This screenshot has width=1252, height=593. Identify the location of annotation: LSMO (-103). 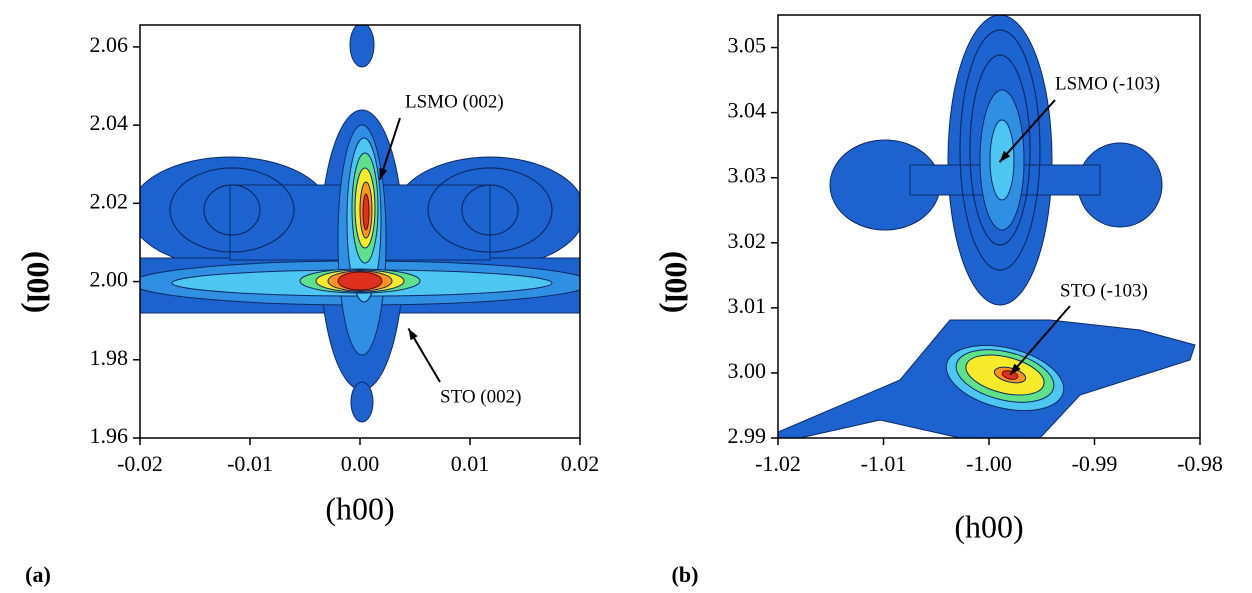
(1107, 83).